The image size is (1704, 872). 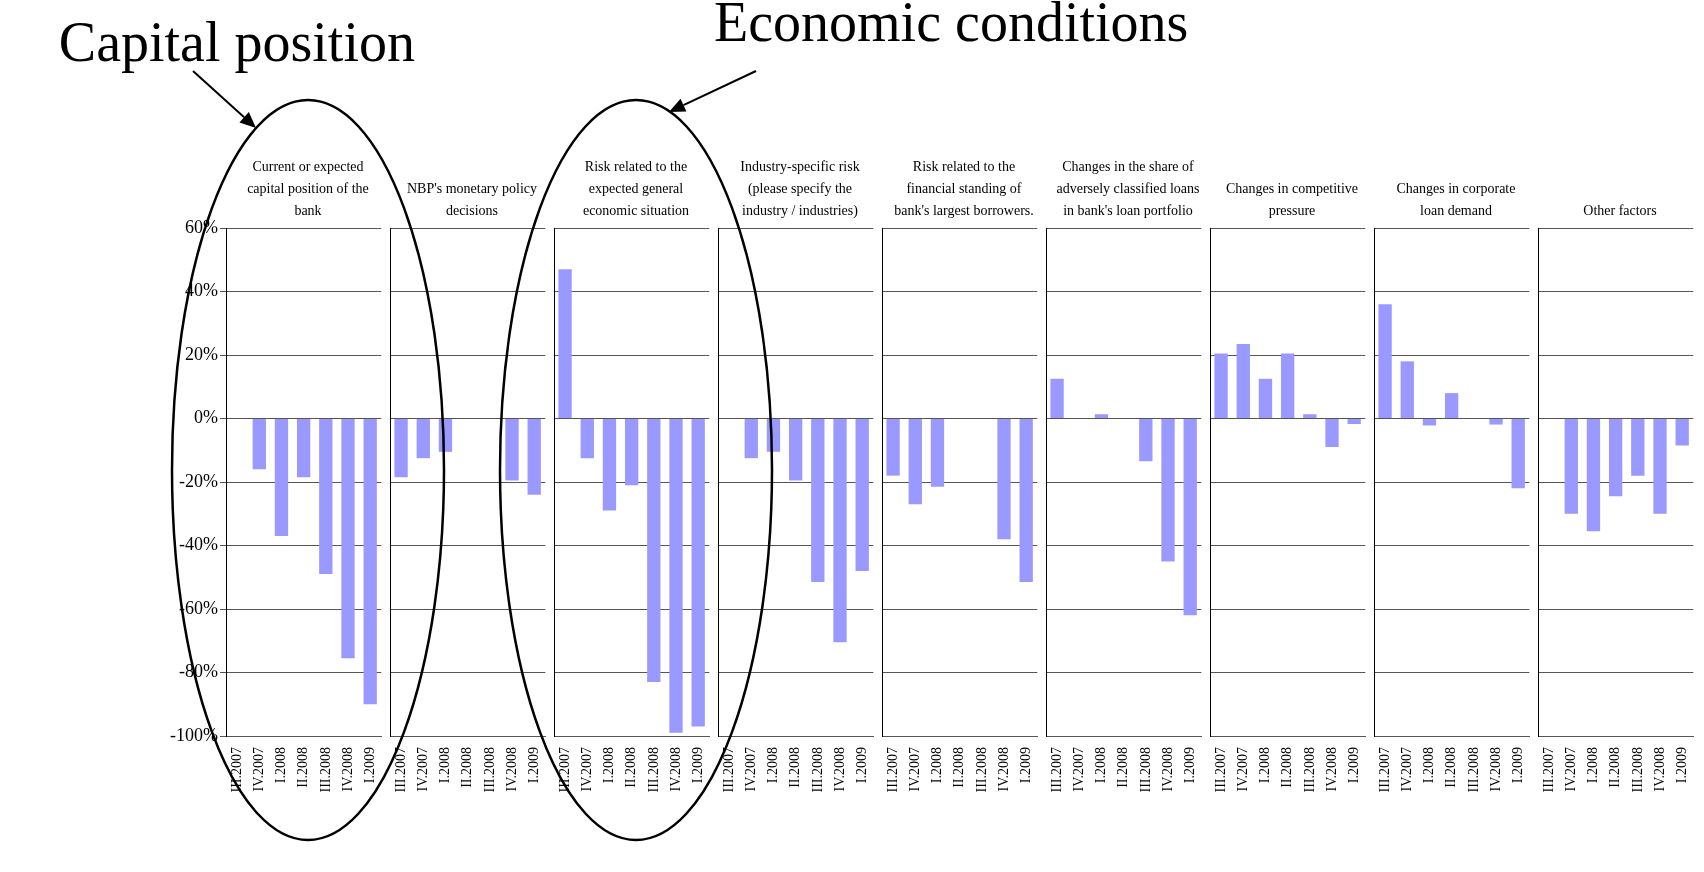 What do you see at coordinates (201, 353) in the screenshot?
I see `y-tick-label: 20%` at bounding box center [201, 353].